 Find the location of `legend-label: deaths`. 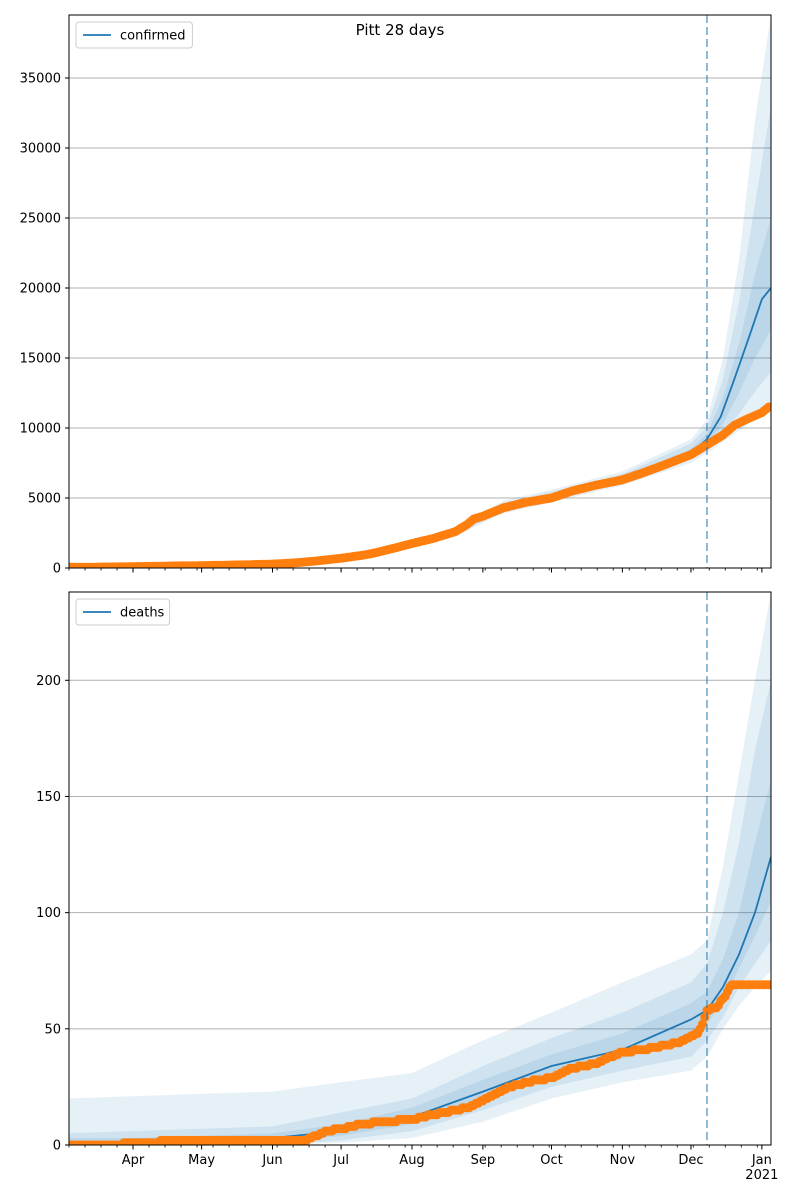

legend-label: deaths is located at coordinates (142, 613).